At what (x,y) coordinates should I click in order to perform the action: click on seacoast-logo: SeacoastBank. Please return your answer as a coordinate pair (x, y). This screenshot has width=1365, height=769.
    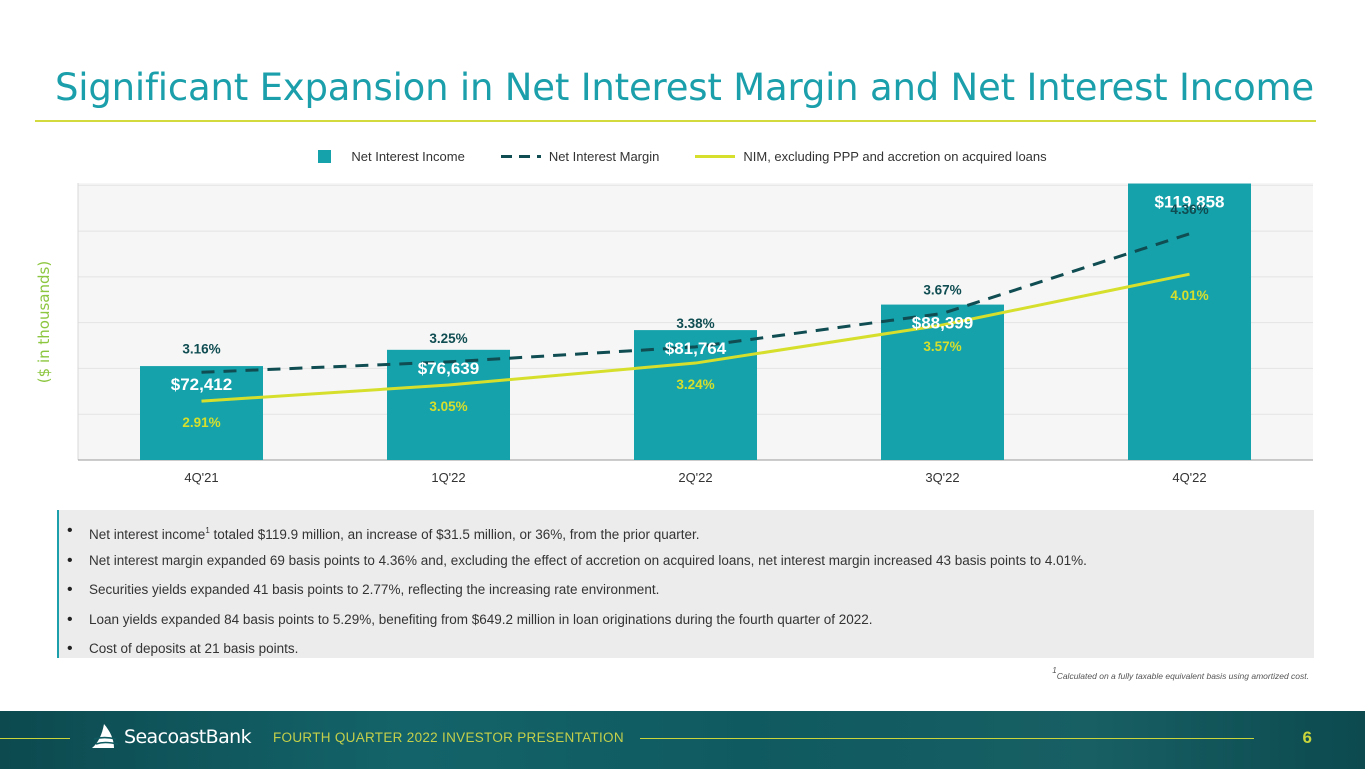
    Looking at the image, I should click on (171, 737).